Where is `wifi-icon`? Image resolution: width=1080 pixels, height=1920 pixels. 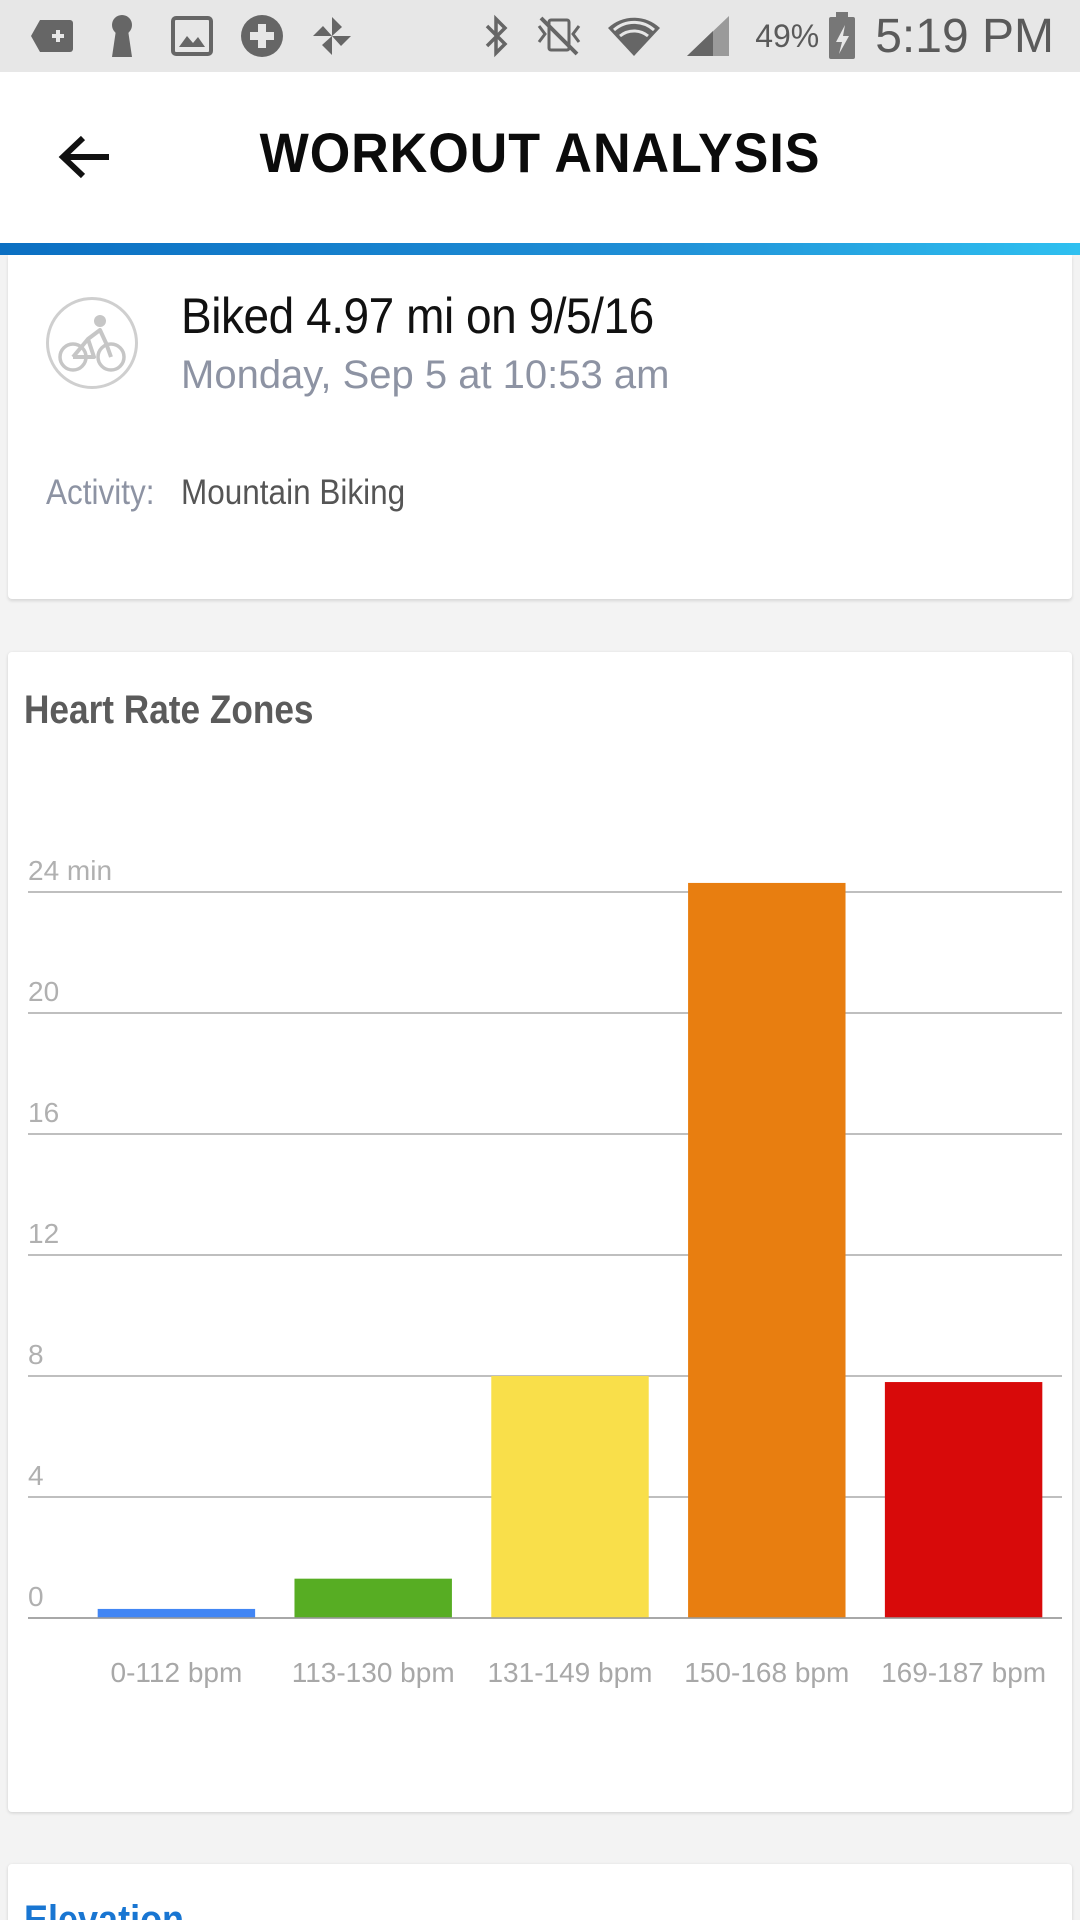 wifi-icon is located at coordinates (634, 36).